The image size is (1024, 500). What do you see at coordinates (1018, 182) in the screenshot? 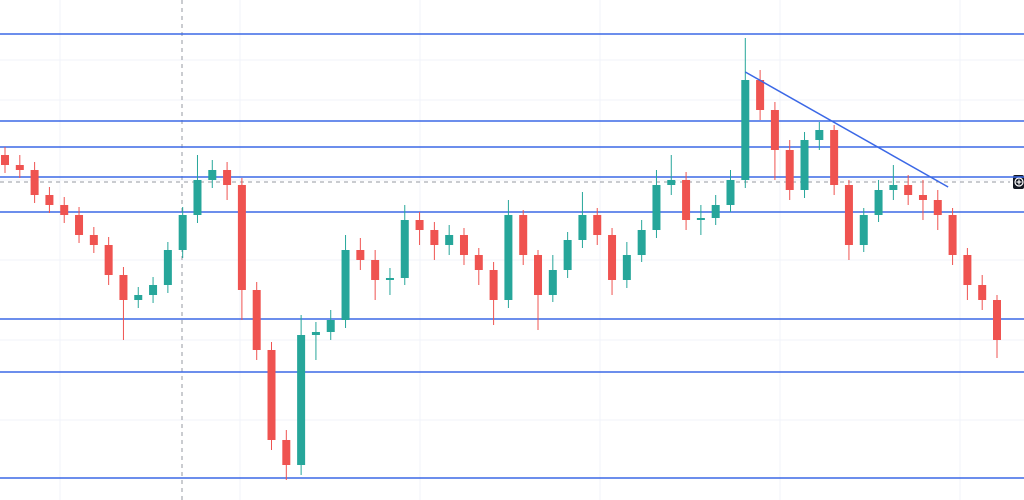
I see `crosshair-button` at bounding box center [1018, 182].